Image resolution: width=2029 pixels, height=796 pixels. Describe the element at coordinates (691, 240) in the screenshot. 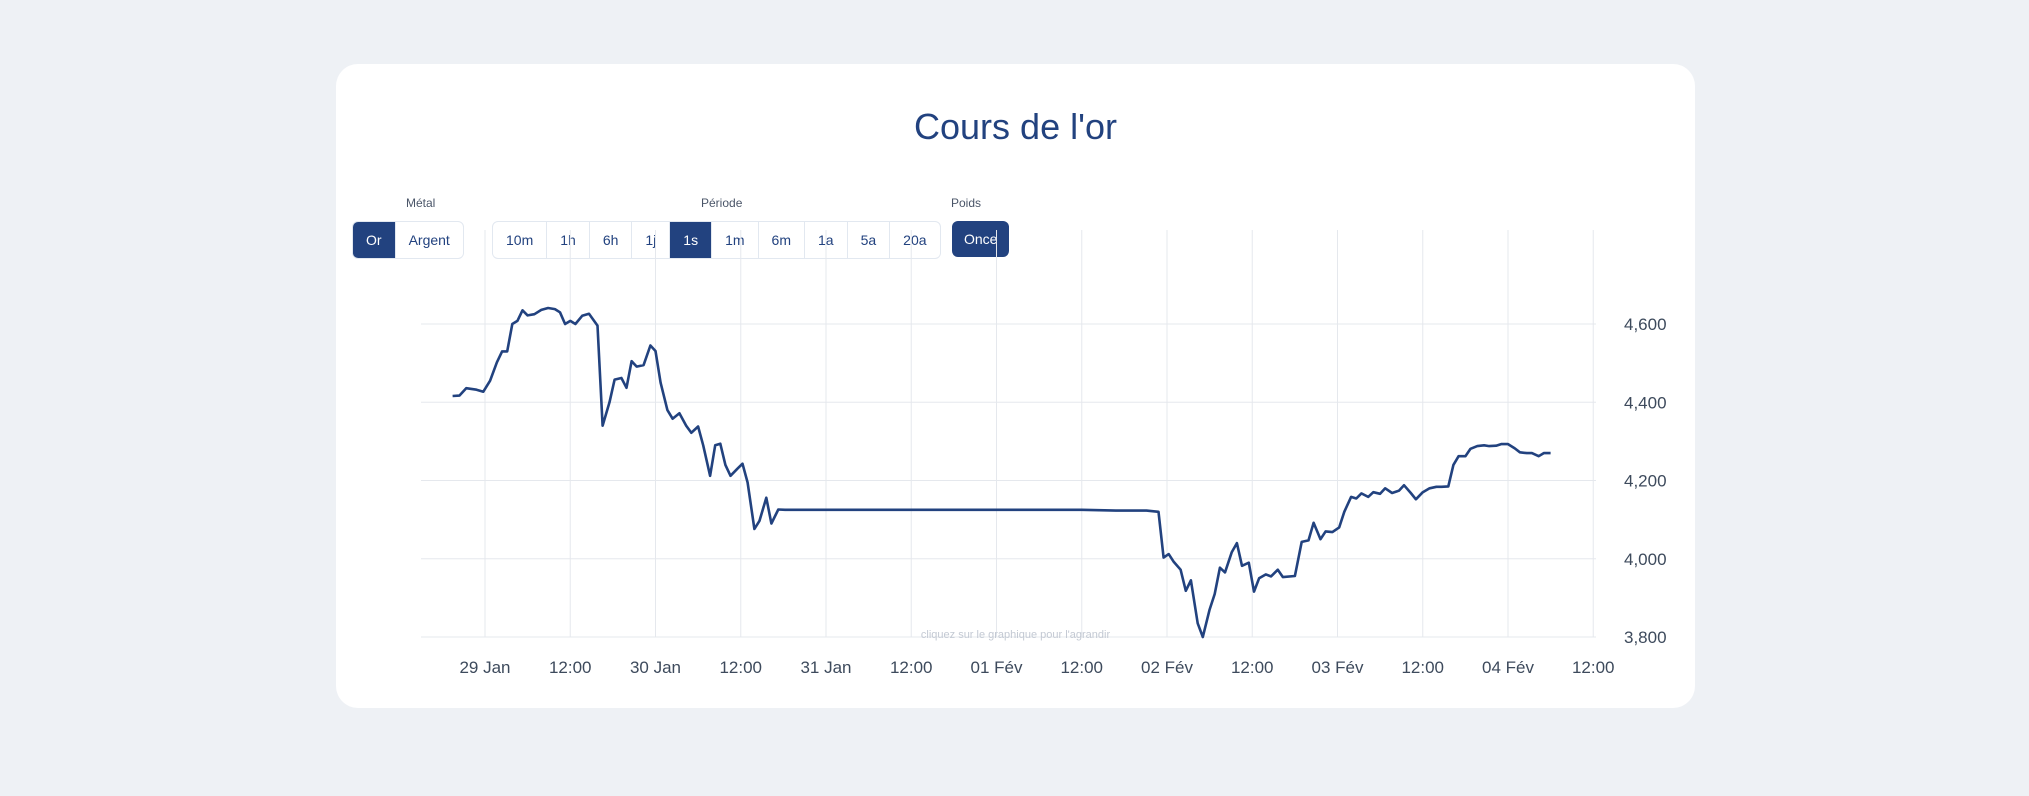

I see `period-option-1s: 1s` at that location.